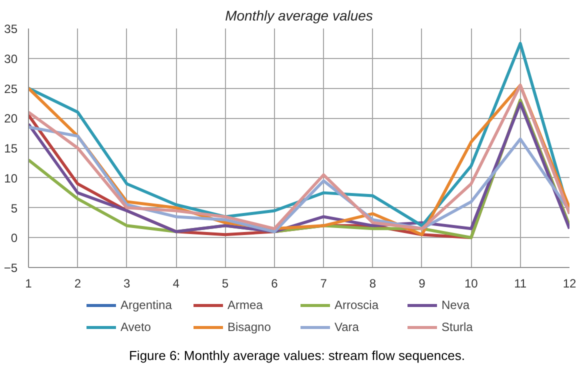  I want to click on legend-label: Aveto, so click(136, 327).